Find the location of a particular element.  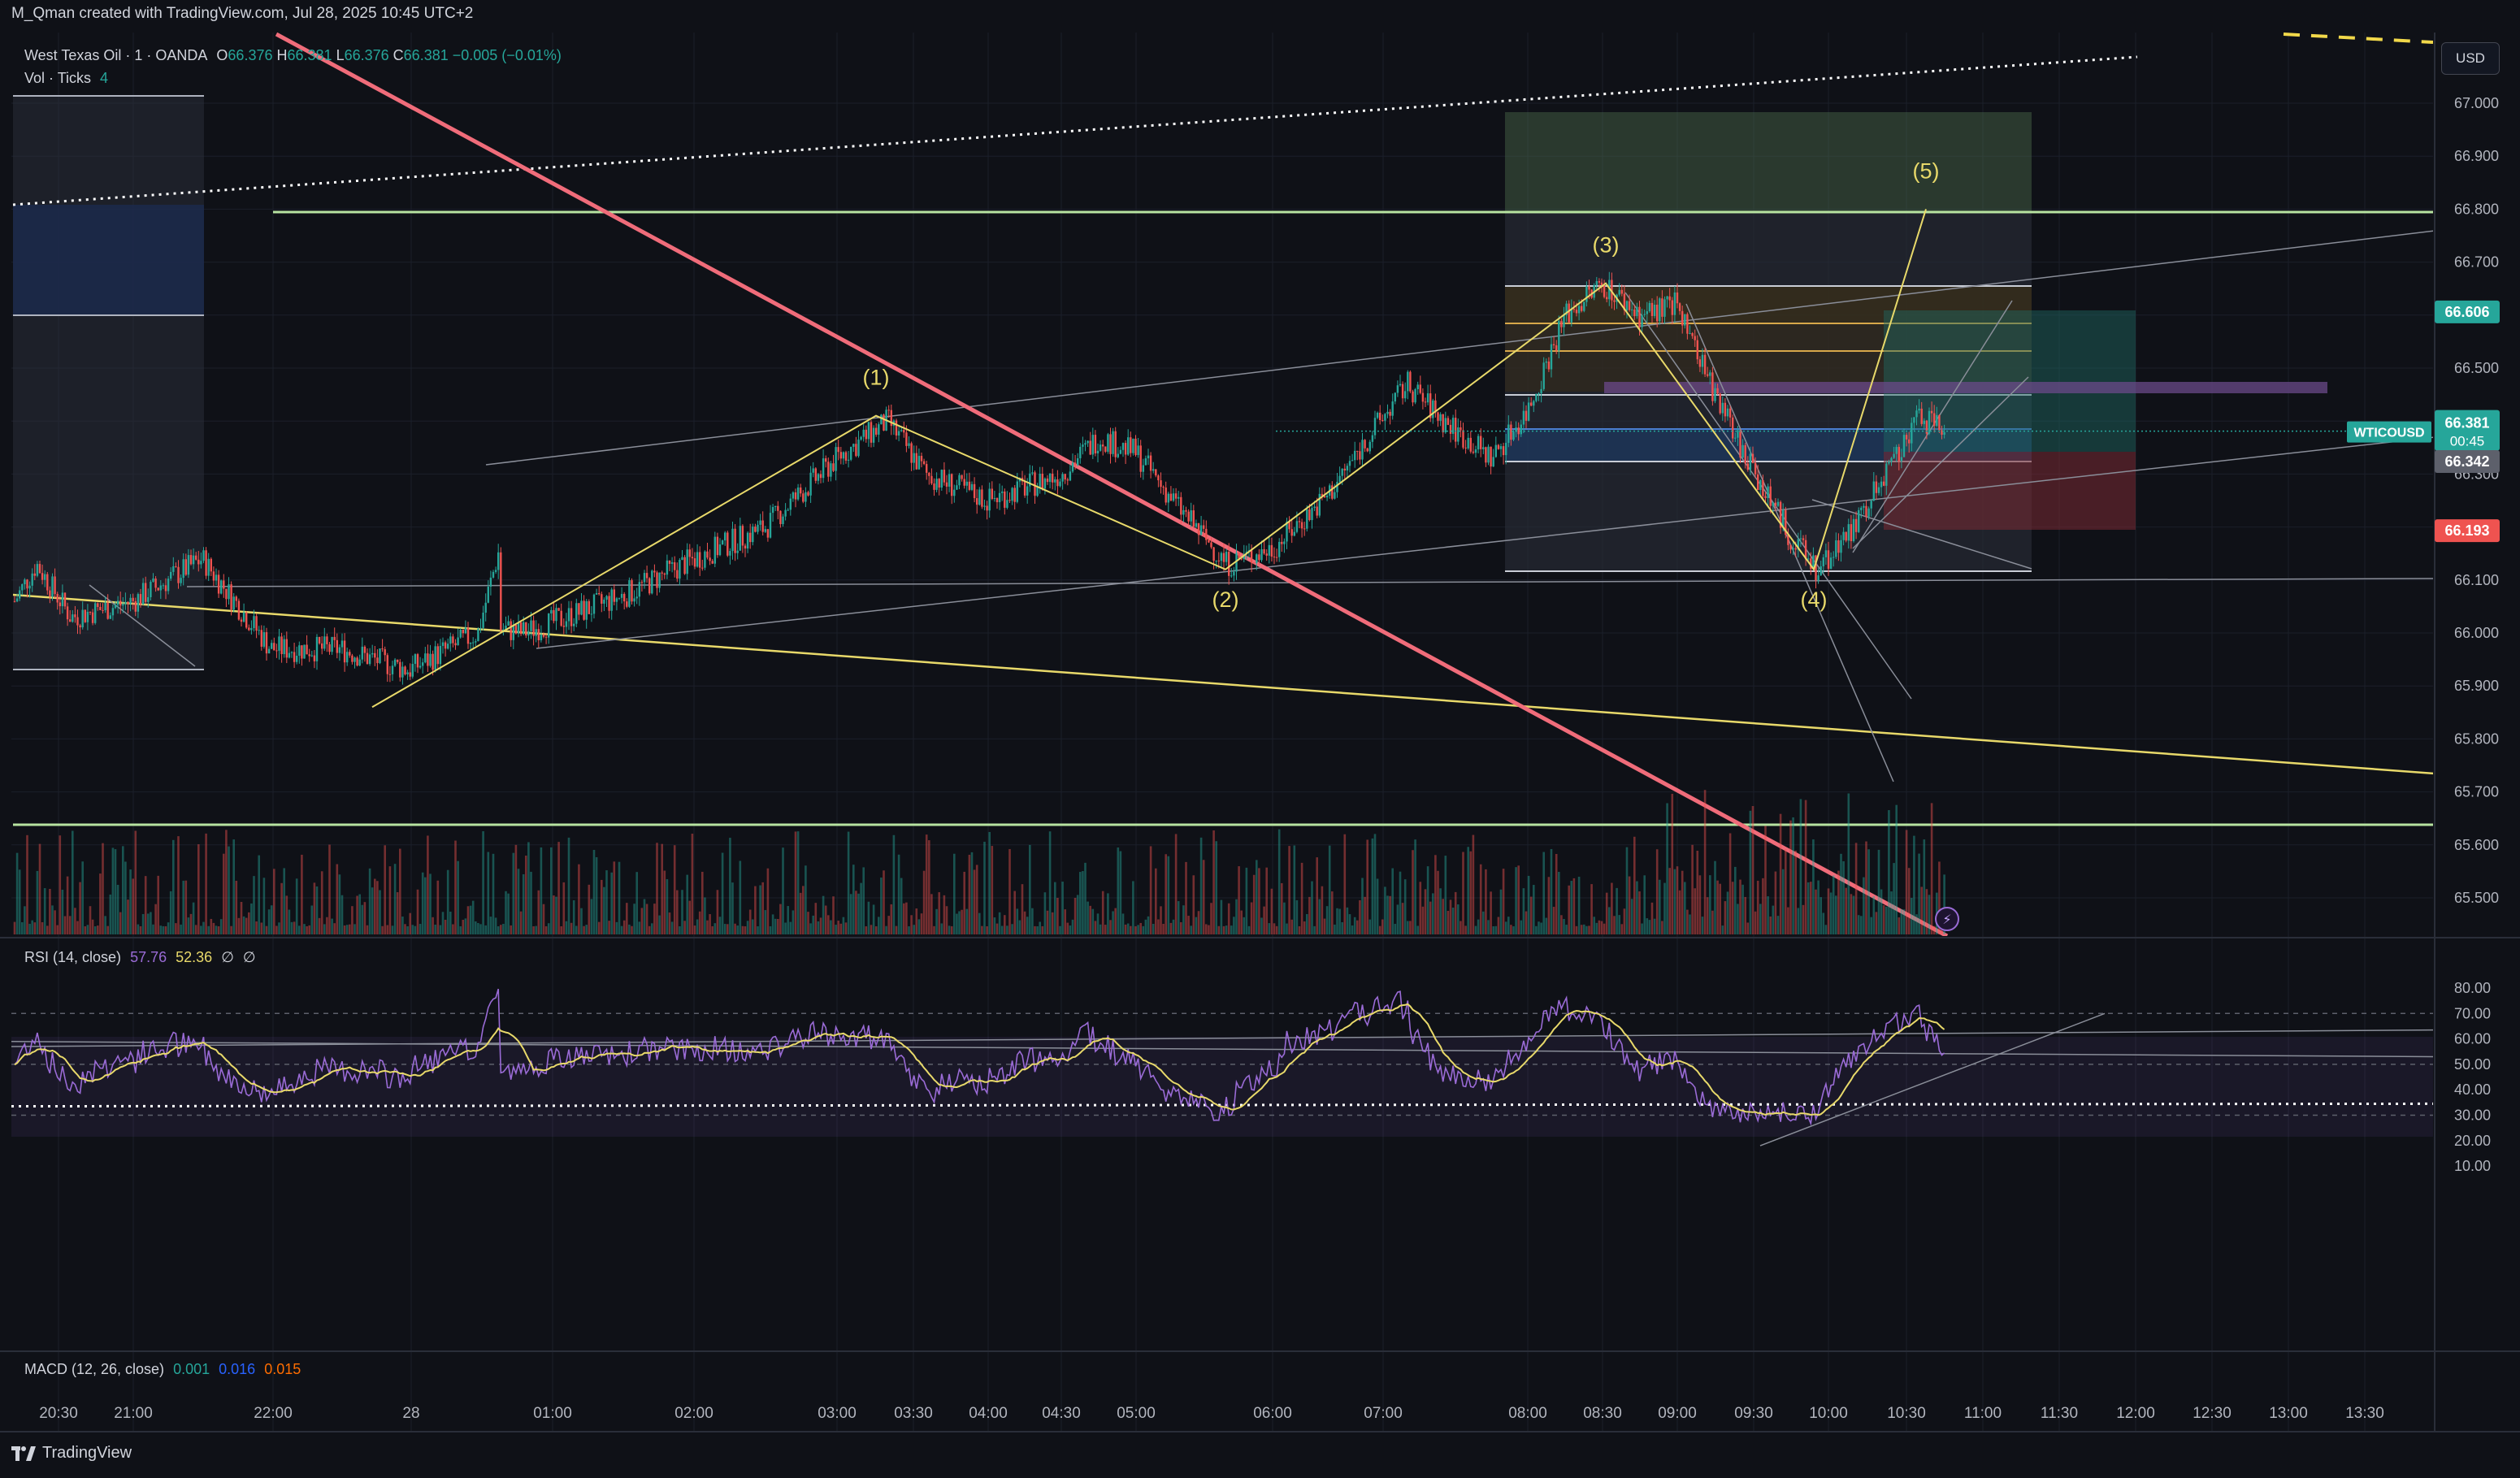

long-position-tool is located at coordinates (1965, 420).